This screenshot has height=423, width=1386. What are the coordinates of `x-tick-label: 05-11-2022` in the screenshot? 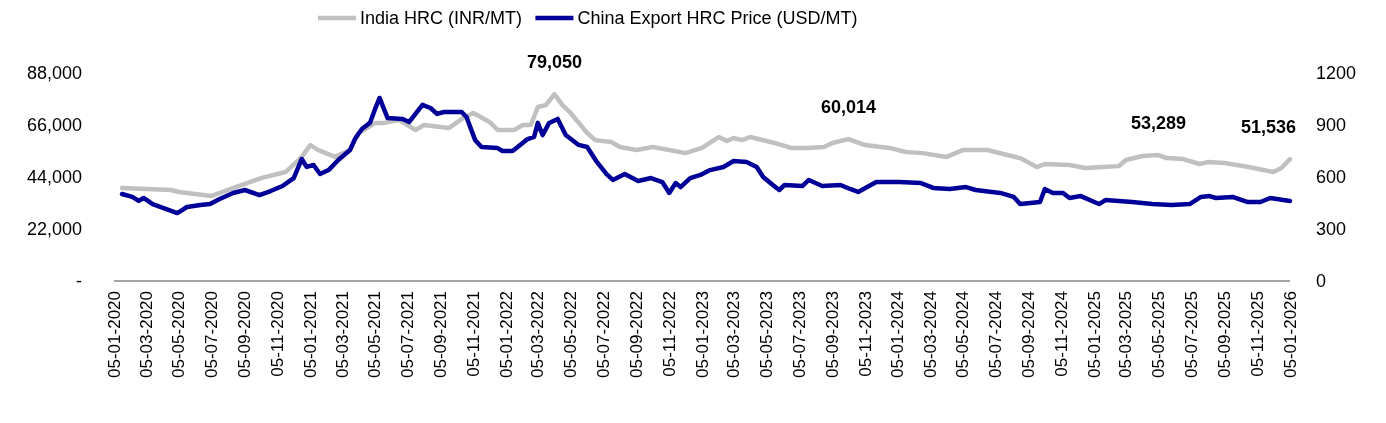 It's located at (669, 334).